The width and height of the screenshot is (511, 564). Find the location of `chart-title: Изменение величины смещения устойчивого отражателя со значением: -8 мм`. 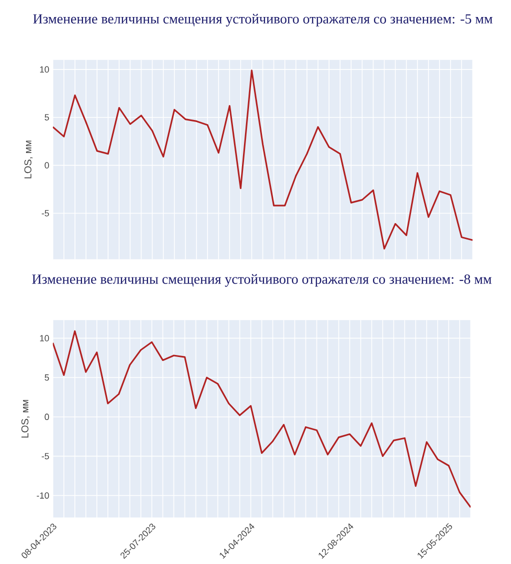

chart-title: Изменение величины смещения устойчивого отражателя со значением: -8 мм is located at coordinates (262, 280).